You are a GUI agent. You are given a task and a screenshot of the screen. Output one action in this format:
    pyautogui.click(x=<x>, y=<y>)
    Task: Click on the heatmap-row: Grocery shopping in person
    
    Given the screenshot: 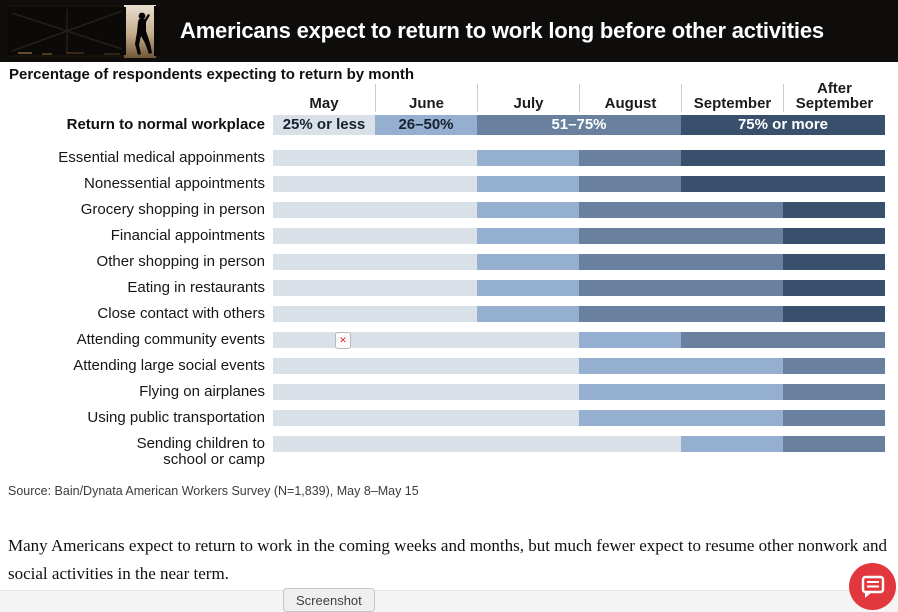 What is the action you would take?
    pyautogui.click(x=449, y=210)
    